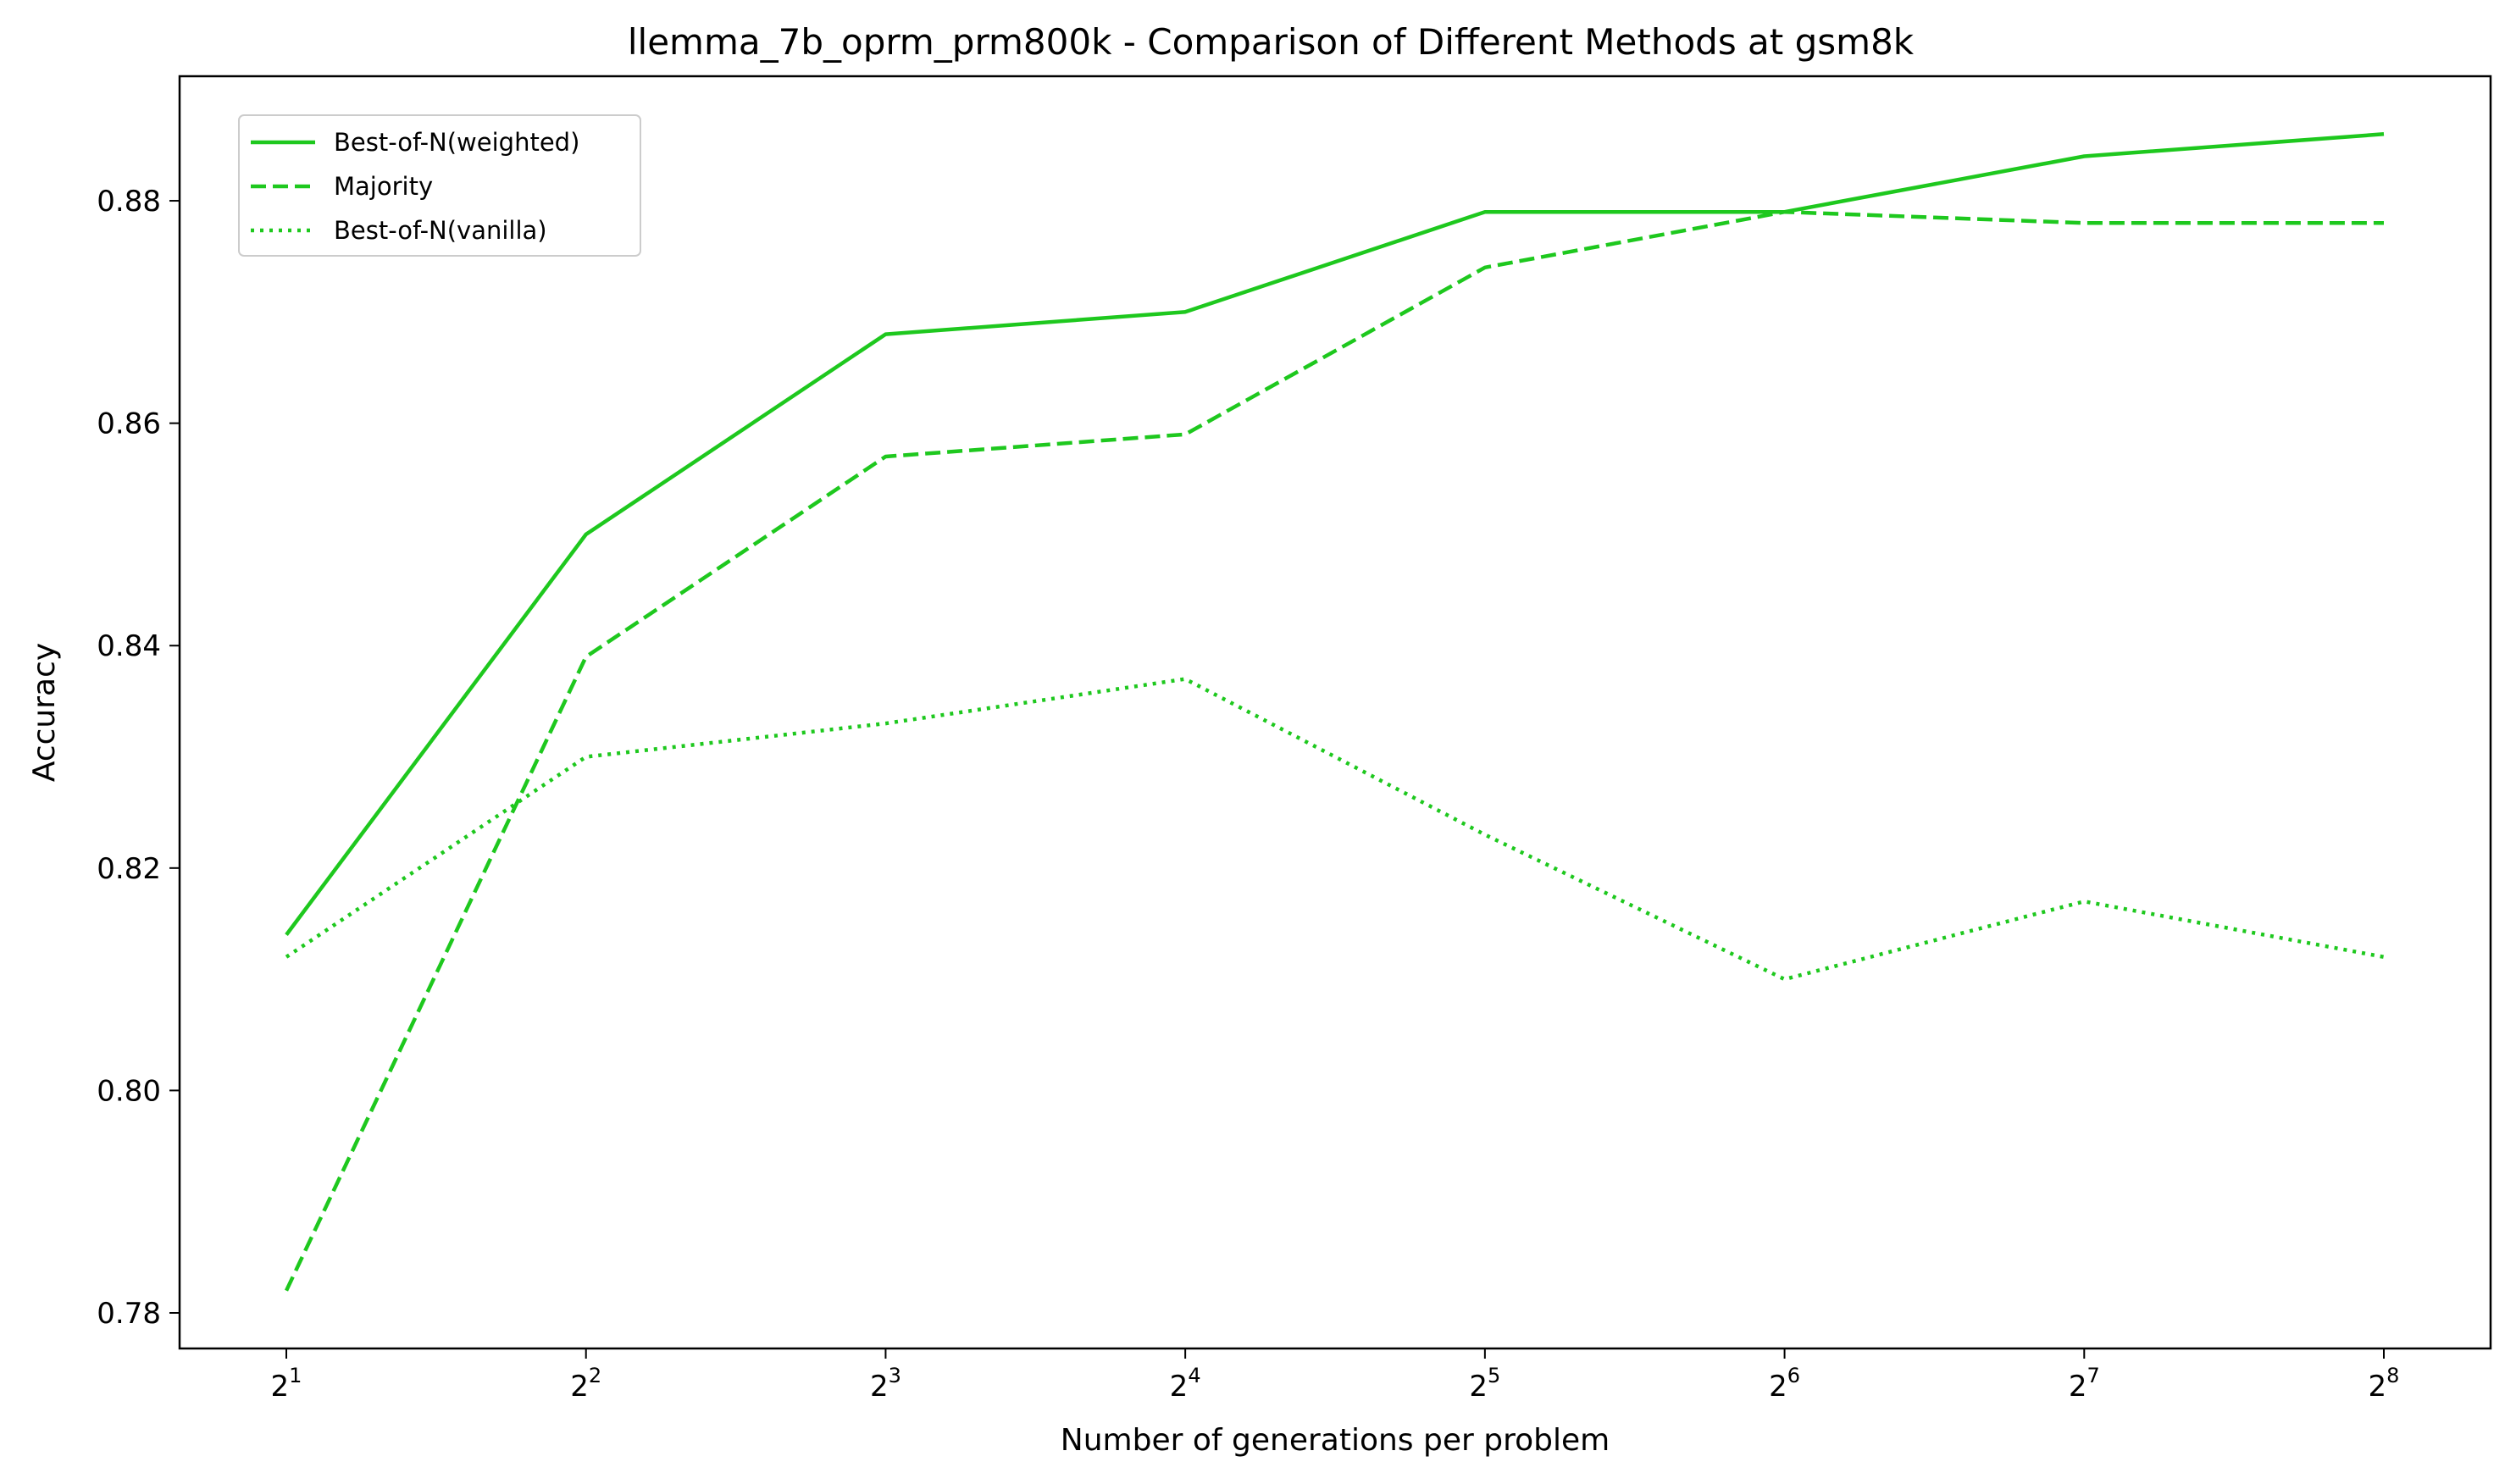  What do you see at coordinates (129, 1314) in the screenshot?
I see `y-tick-label: 0.78` at bounding box center [129, 1314].